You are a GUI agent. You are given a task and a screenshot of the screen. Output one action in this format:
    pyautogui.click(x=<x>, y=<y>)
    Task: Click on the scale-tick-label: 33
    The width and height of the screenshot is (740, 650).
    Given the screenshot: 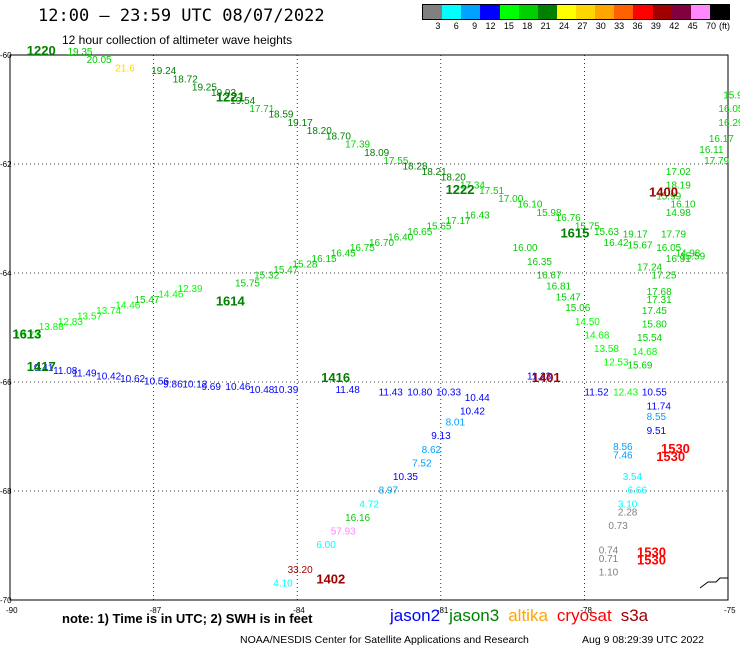 What is the action you would take?
    pyautogui.click(x=619, y=26)
    